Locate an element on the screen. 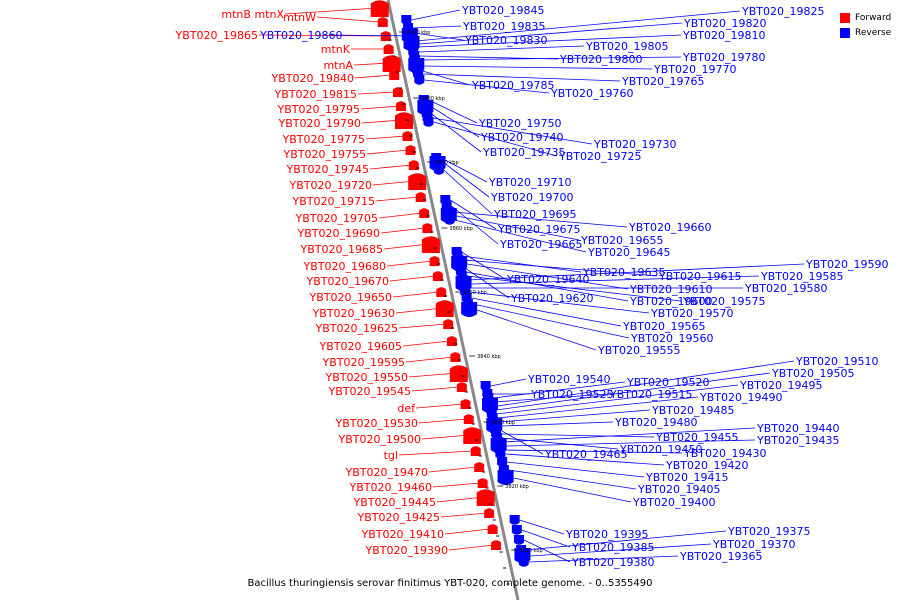 The width and height of the screenshot is (900, 600). forward-gene-label: YBT020_19720 is located at coordinates (330, 185).